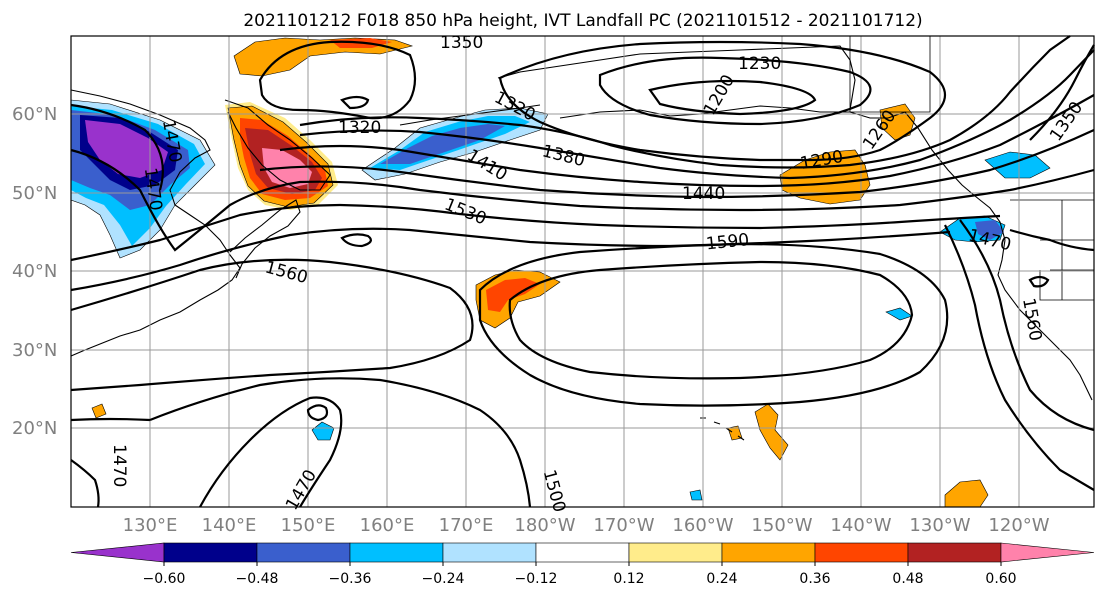 This screenshot has height=601, width=1105. I want to click on lon-label: 160°W, so click(702, 525).